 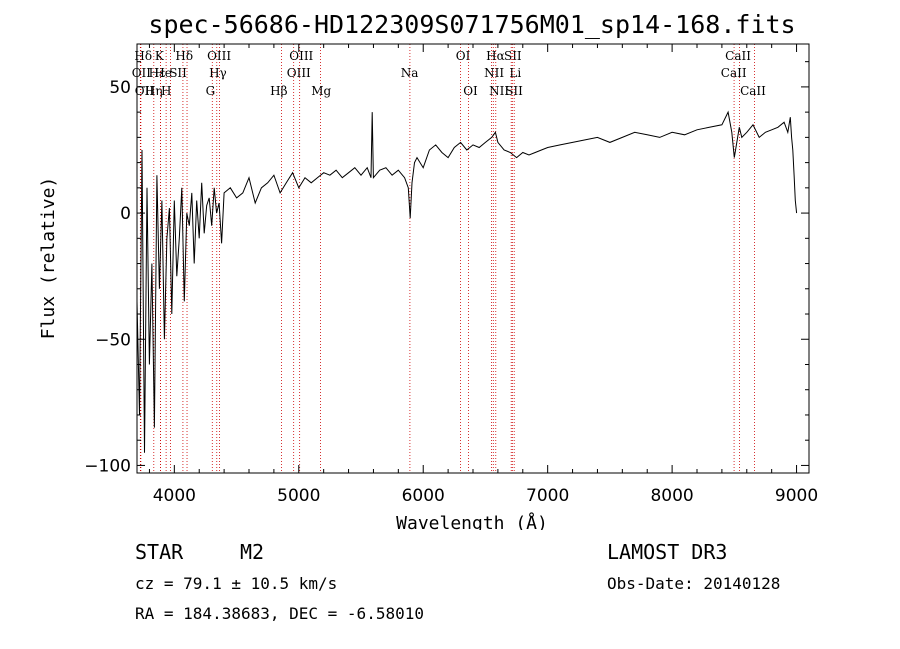 What do you see at coordinates (236, 583) in the screenshot?
I see `redshift-cz: cz = 79.1 ± 10.5 km/s` at bounding box center [236, 583].